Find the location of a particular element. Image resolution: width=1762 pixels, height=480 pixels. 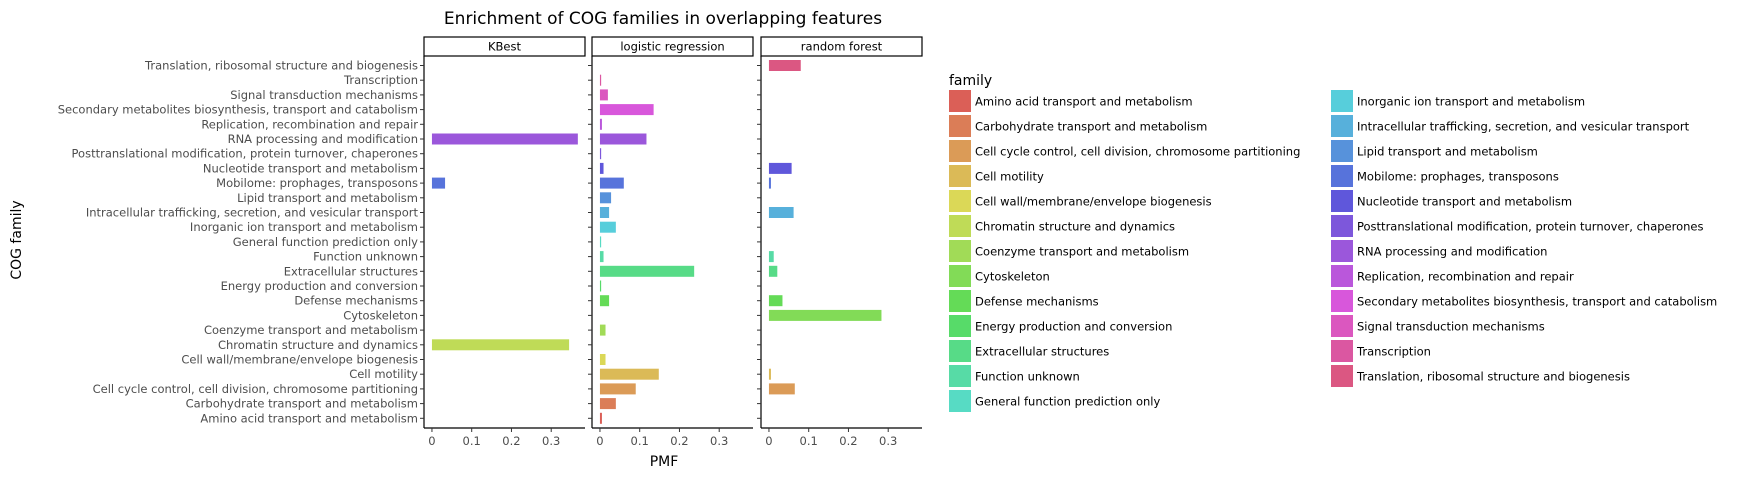

bar-random-forest-cell-motility is located at coordinates (769, 374).